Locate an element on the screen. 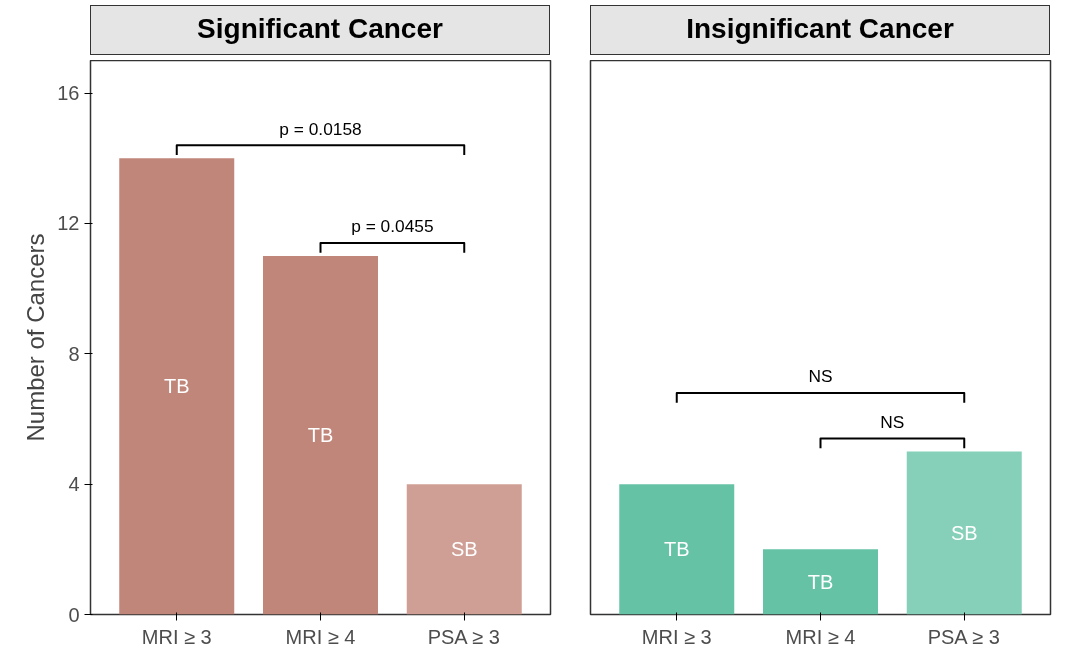  y-tick-label: 0 is located at coordinates (74, 614).